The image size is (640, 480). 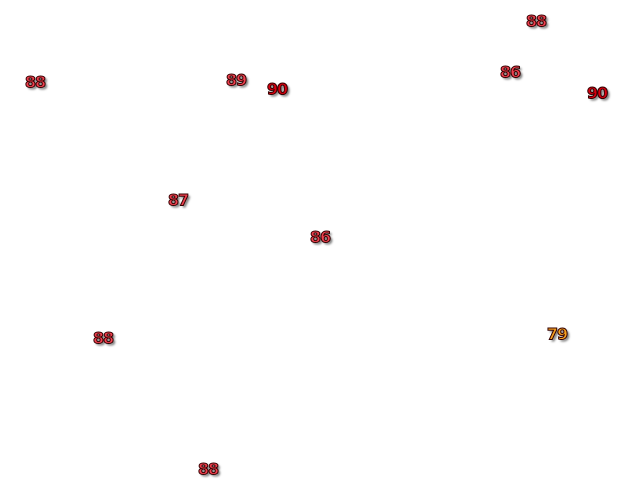 I want to click on map-label: 89, so click(x=236, y=80).